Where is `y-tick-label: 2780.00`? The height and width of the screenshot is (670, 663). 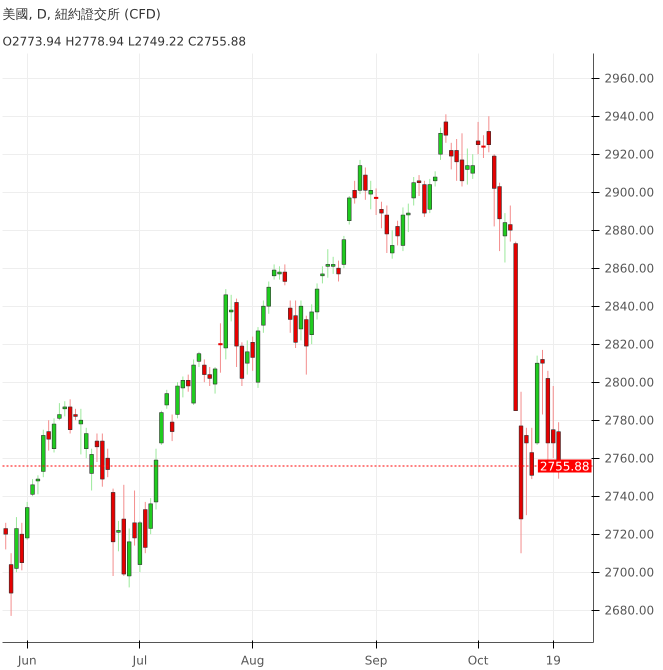 y-tick-label: 2780.00 is located at coordinates (629, 421).